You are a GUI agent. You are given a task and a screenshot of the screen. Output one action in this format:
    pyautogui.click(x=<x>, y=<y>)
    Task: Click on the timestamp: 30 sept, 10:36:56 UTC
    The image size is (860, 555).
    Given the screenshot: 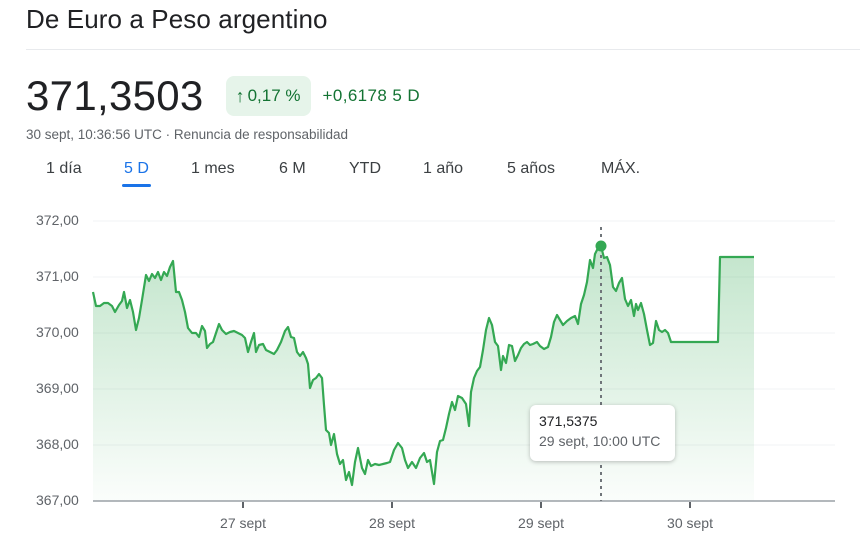 What is the action you would take?
    pyautogui.click(x=94, y=134)
    